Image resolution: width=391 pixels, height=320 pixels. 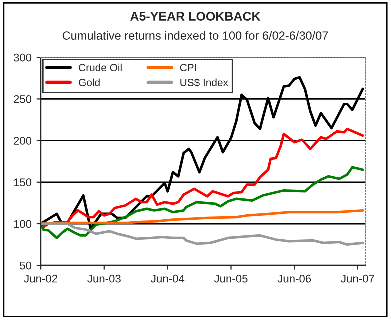 I want to click on x-tick-label: Jun-07, so click(x=357, y=278).